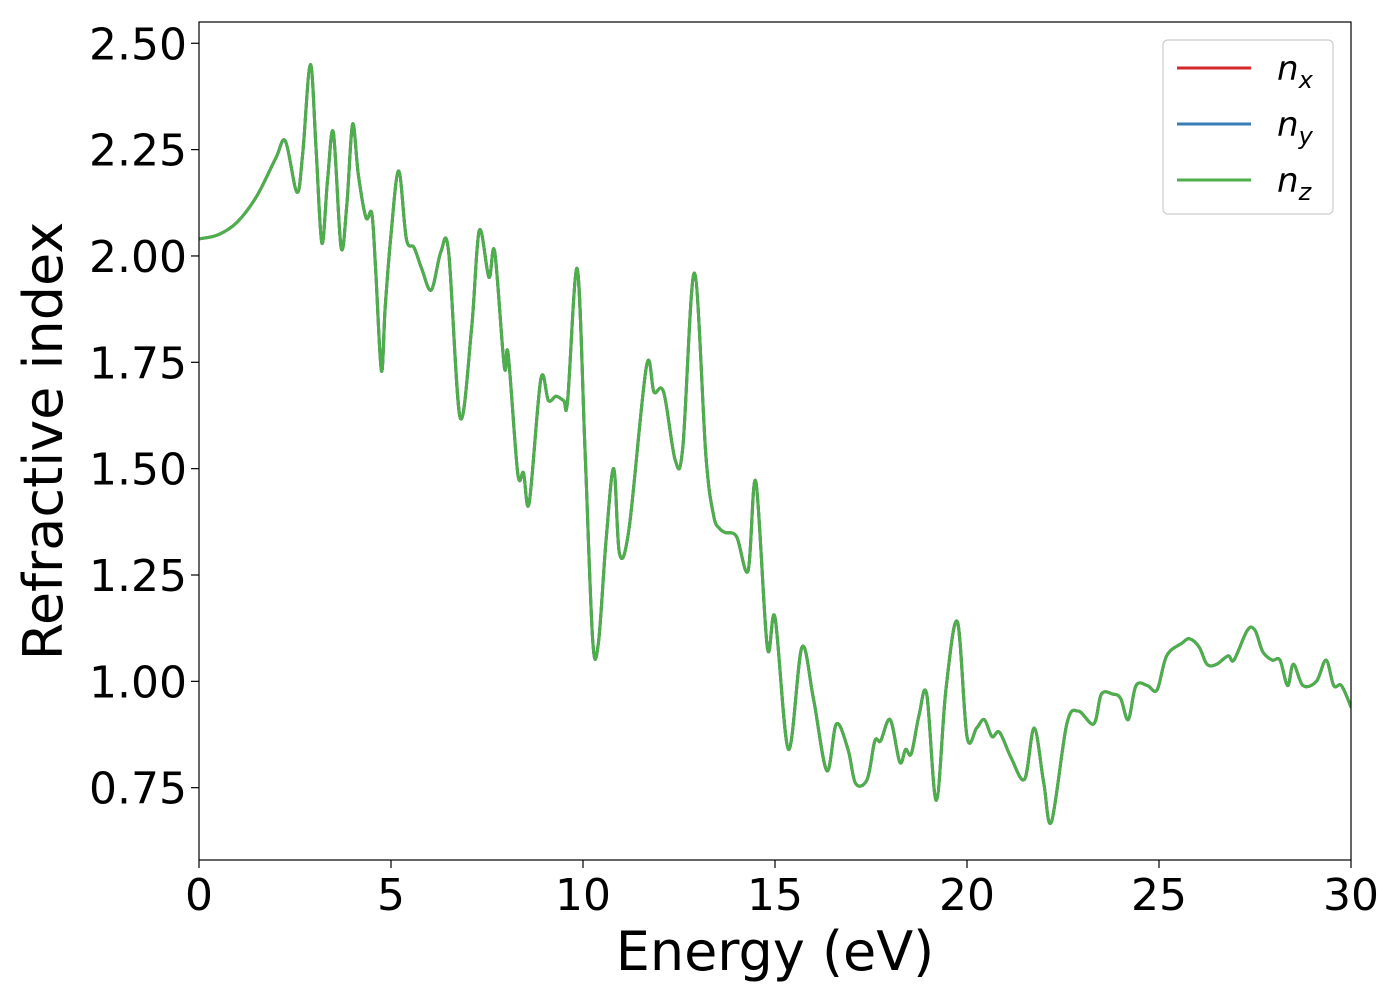 The image size is (1400, 1000). I want to click on legend-label: nz, so click(1295, 183).